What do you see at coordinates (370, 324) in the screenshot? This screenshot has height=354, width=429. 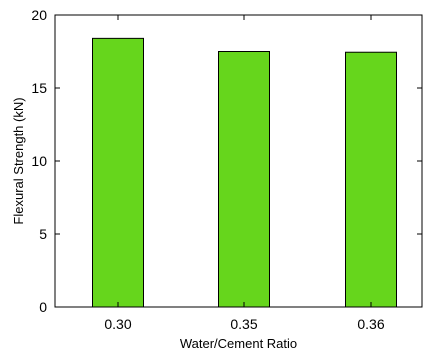 I see `x-tick-label: 0.36` at bounding box center [370, 324].